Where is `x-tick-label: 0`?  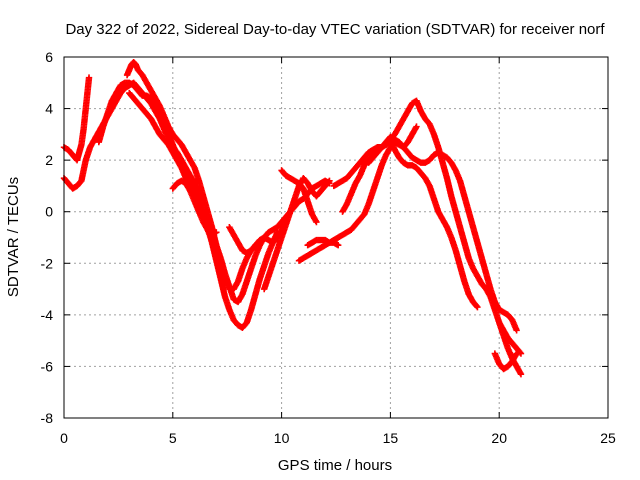
x-tick-label: 0 is located at coordinates (64, 438).